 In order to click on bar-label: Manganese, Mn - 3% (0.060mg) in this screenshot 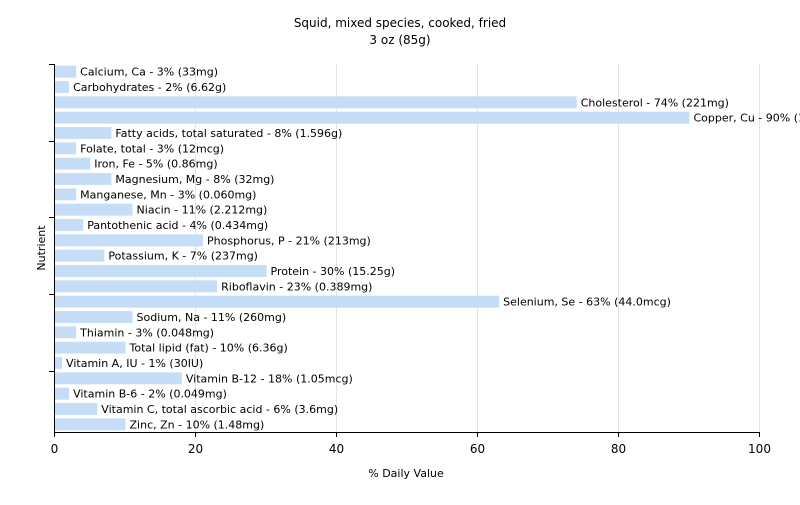, I will do `click(168, 194)`.